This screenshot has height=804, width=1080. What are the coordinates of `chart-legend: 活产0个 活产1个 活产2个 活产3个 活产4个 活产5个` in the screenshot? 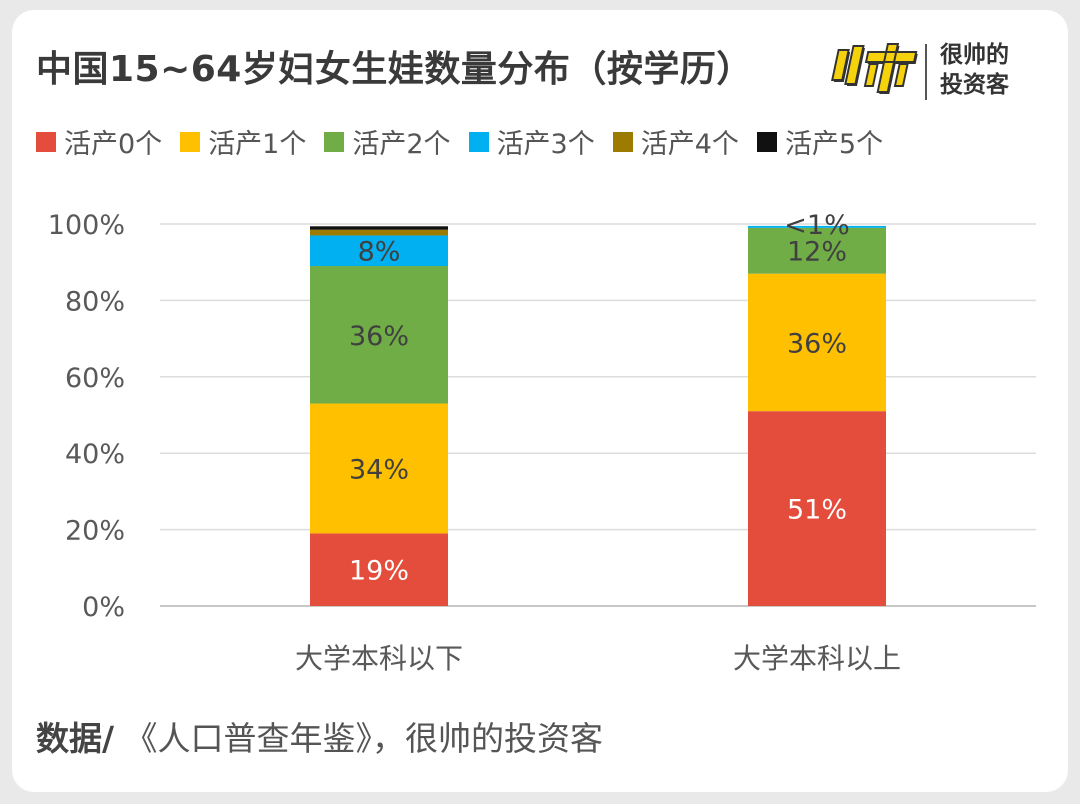 It's located at (468, 141).